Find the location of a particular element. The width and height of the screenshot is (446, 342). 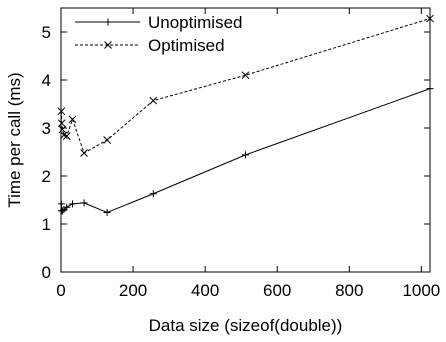

y-tick-label: 5 is located at coordinates (46, 32).